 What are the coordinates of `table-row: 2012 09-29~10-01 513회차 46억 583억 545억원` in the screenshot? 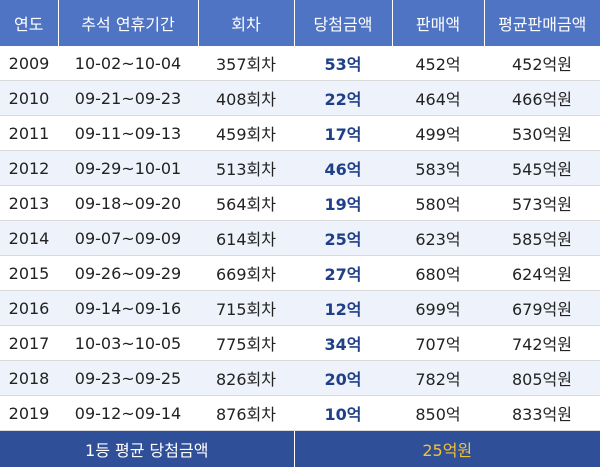 It's located at (300, 168).